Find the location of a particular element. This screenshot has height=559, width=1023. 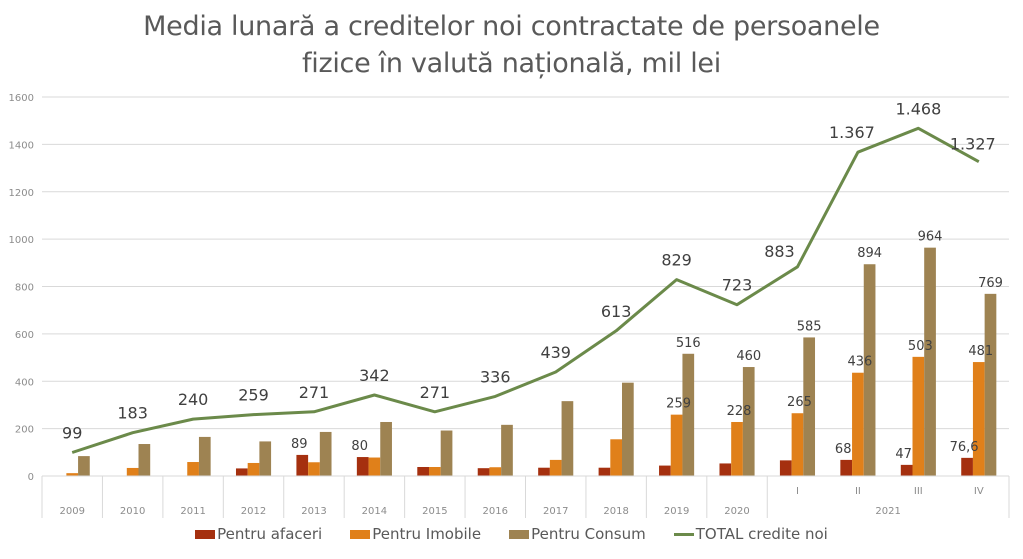

total-data-label: 439 is located at coordinates (555, 352).